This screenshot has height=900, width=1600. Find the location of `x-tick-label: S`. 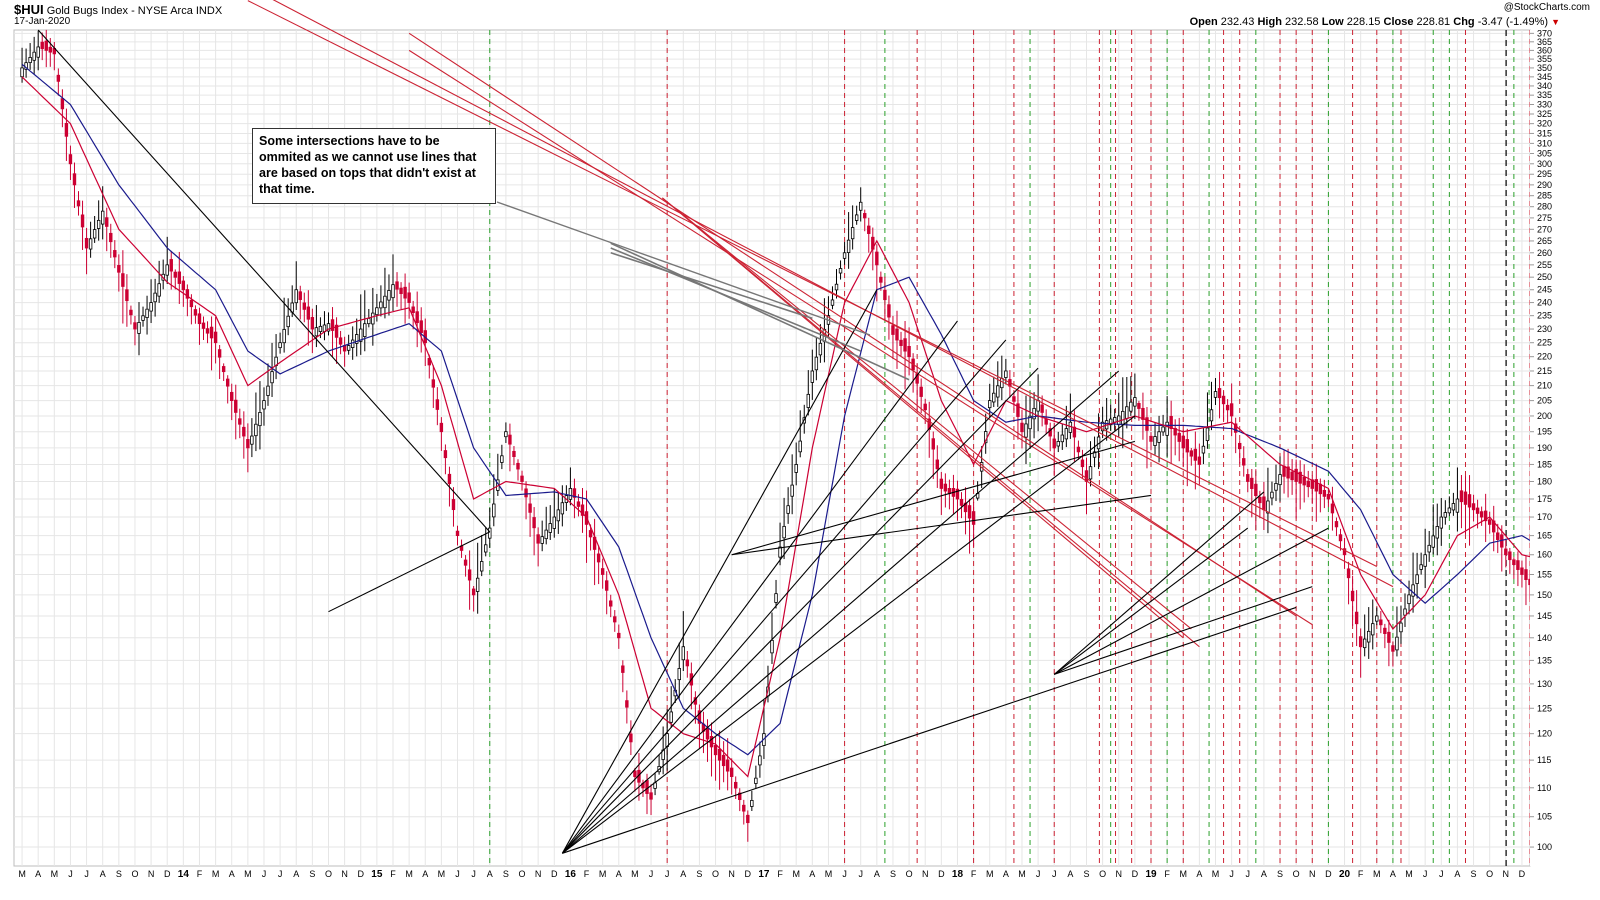

x-tick-label: S is located at coordinates (699, 874).